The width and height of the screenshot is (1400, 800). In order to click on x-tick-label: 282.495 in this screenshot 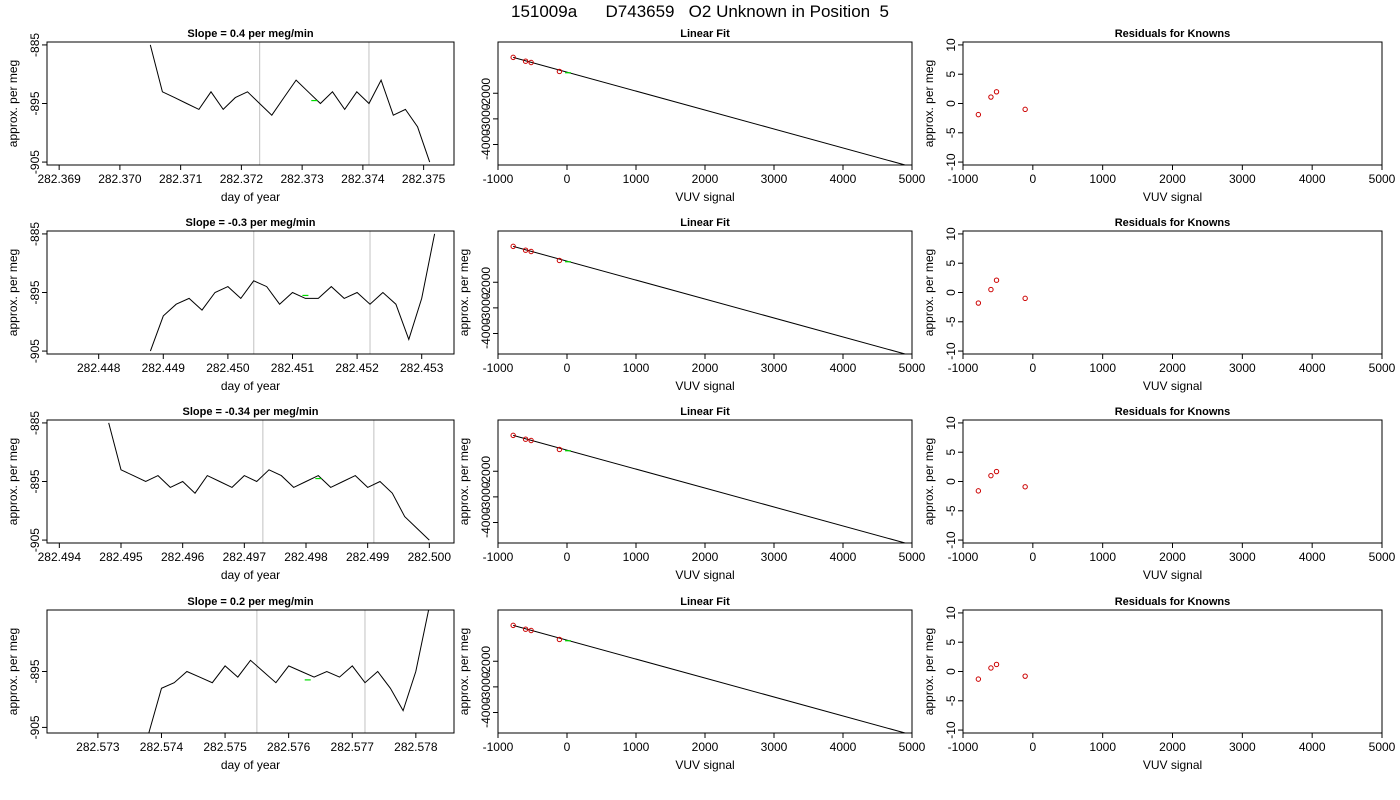, I will do `click(121, 557)`.